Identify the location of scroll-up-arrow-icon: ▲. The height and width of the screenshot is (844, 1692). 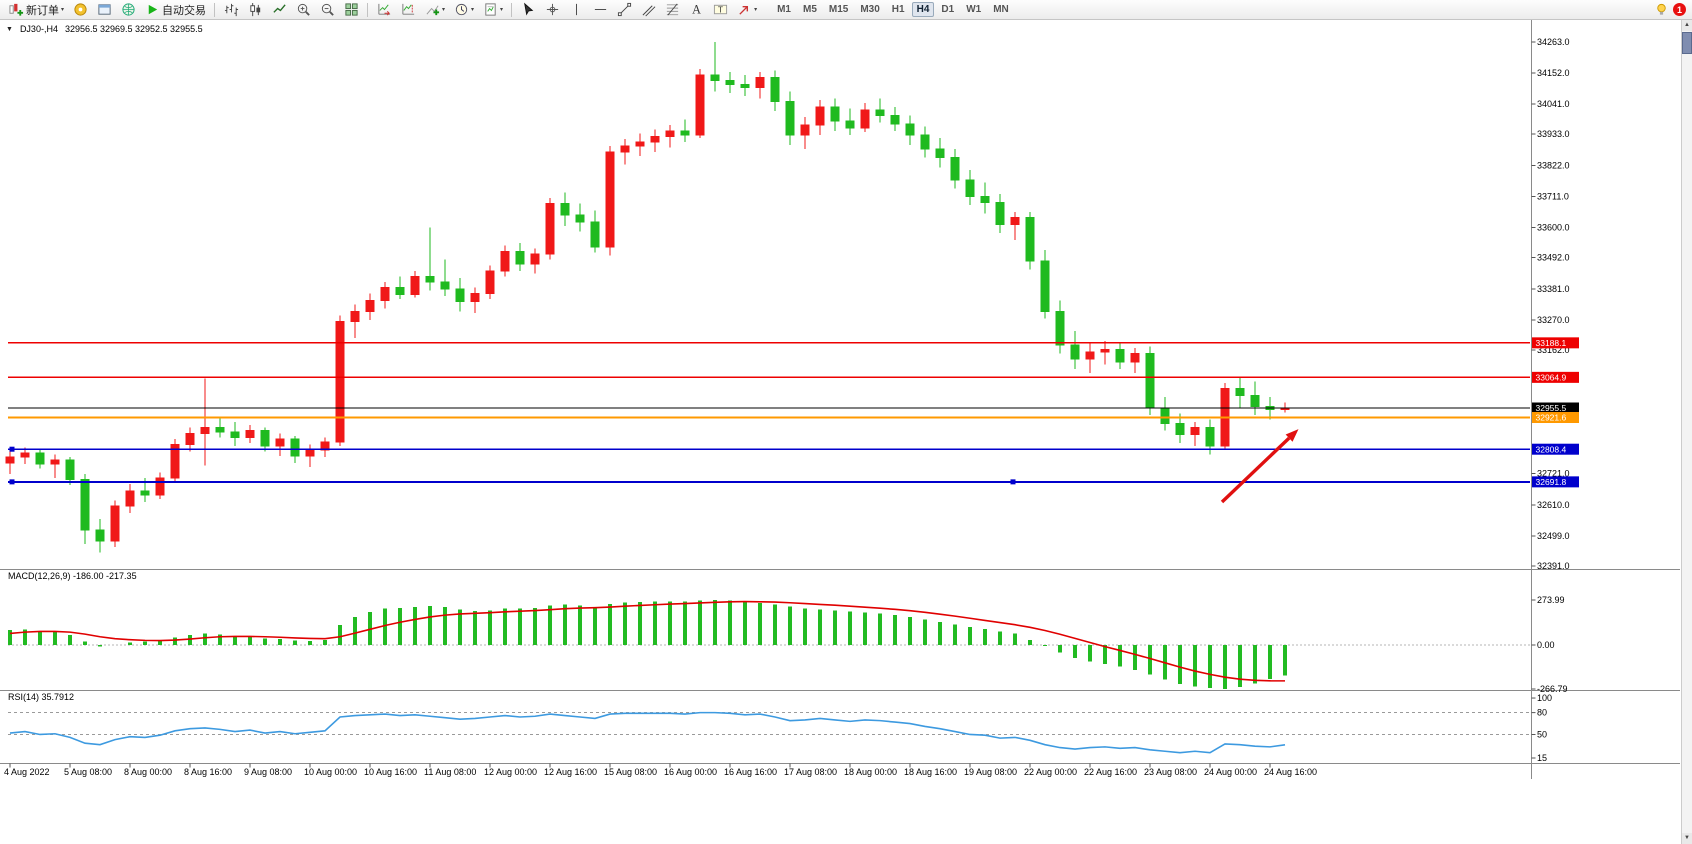
(1687, 25).